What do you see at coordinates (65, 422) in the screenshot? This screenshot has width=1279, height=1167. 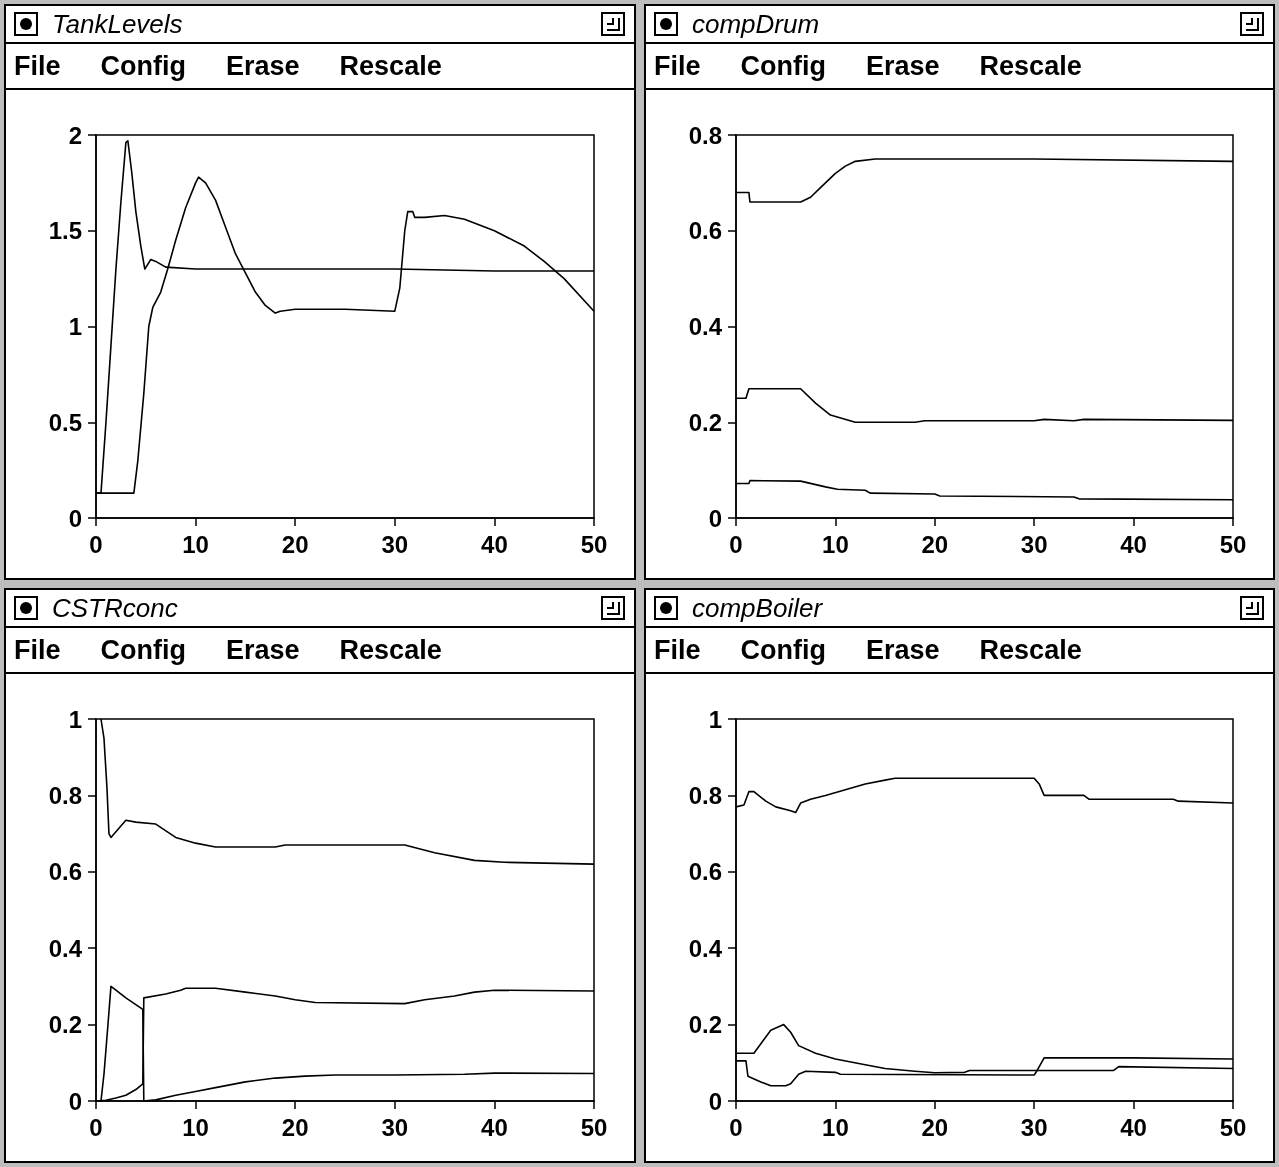 I see `y-tick-label: 0.5` at bounding box center [65, 422].